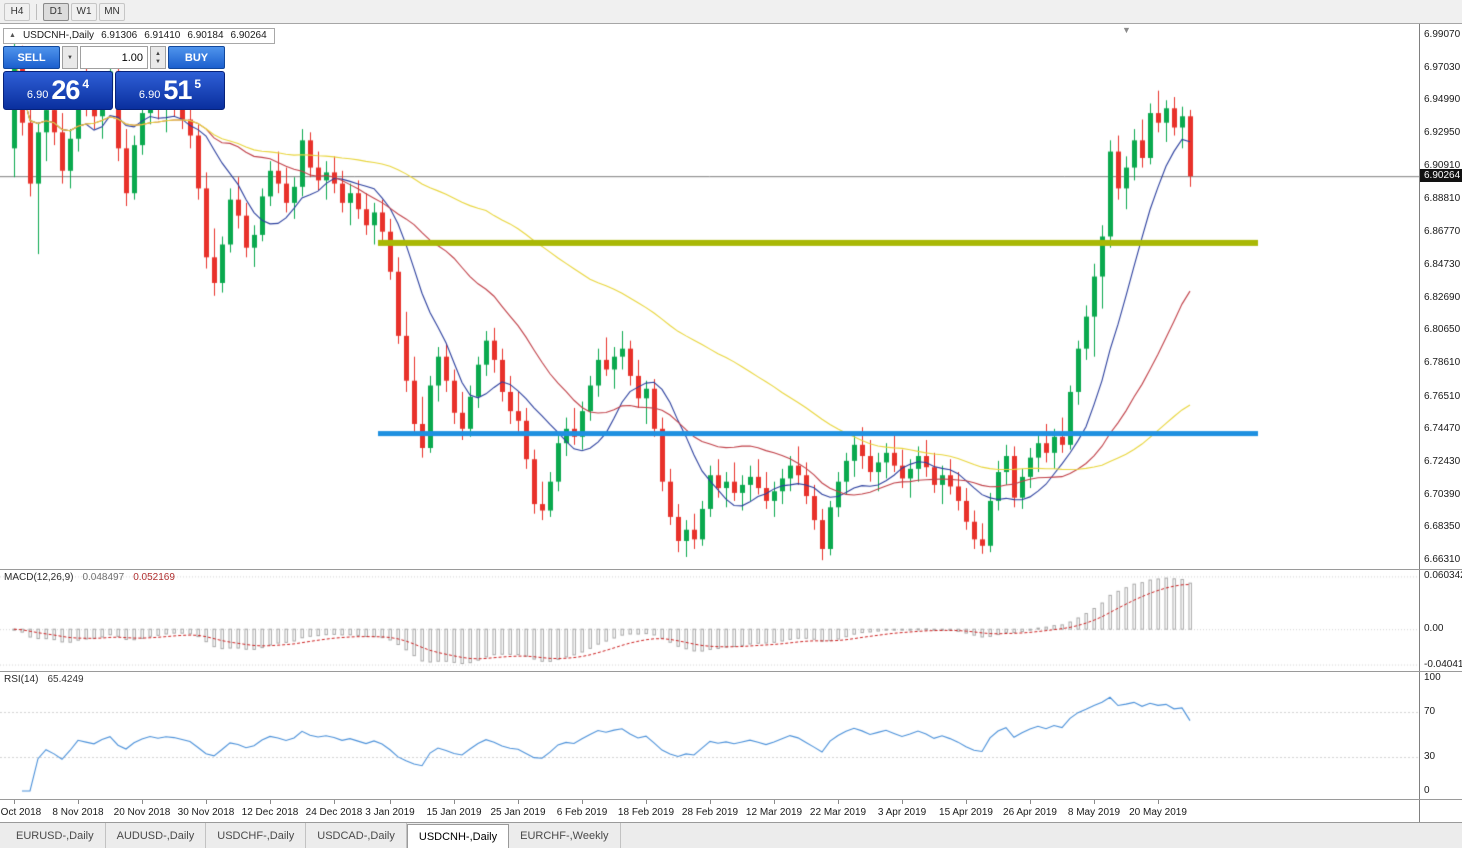  I want to click on price-axis-label: 6.68350, so click(1442, 527).